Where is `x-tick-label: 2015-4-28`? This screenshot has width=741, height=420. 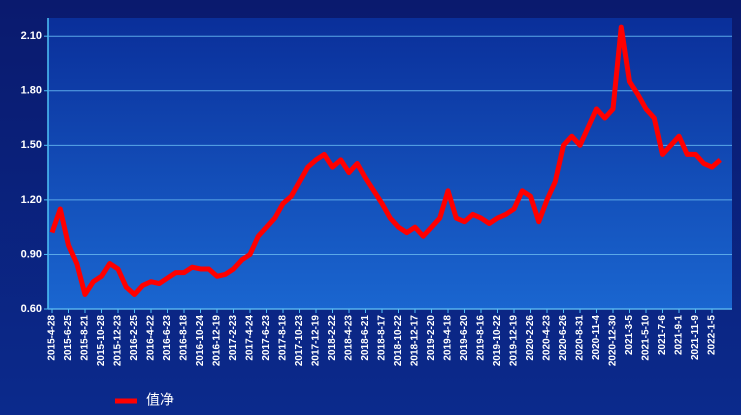
x-tick-label: 2015-4-28 is located at coordinates (52, 338).